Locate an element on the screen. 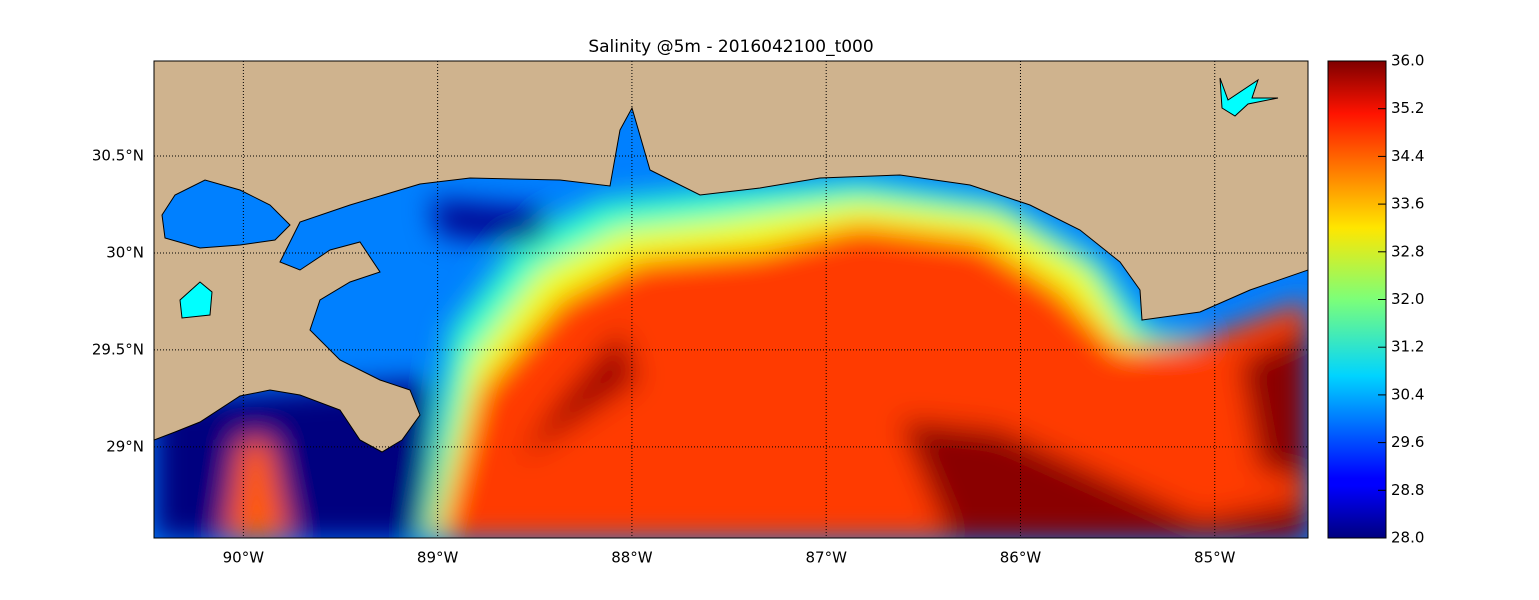  map-title: Salinity @5m - 2016042100_t000 is located at coordinates (730, 47).